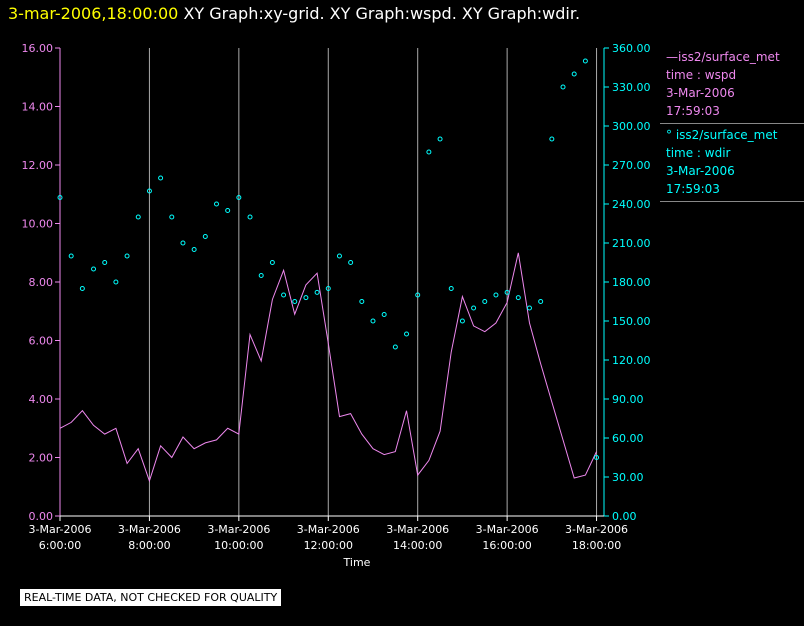 The height and width of the screenshot is (626, 804). What do you see at coordinates (631, 360) in the screenshot?
I see `y-right-tick-label: 120.00` at bounding box center [631, 360].